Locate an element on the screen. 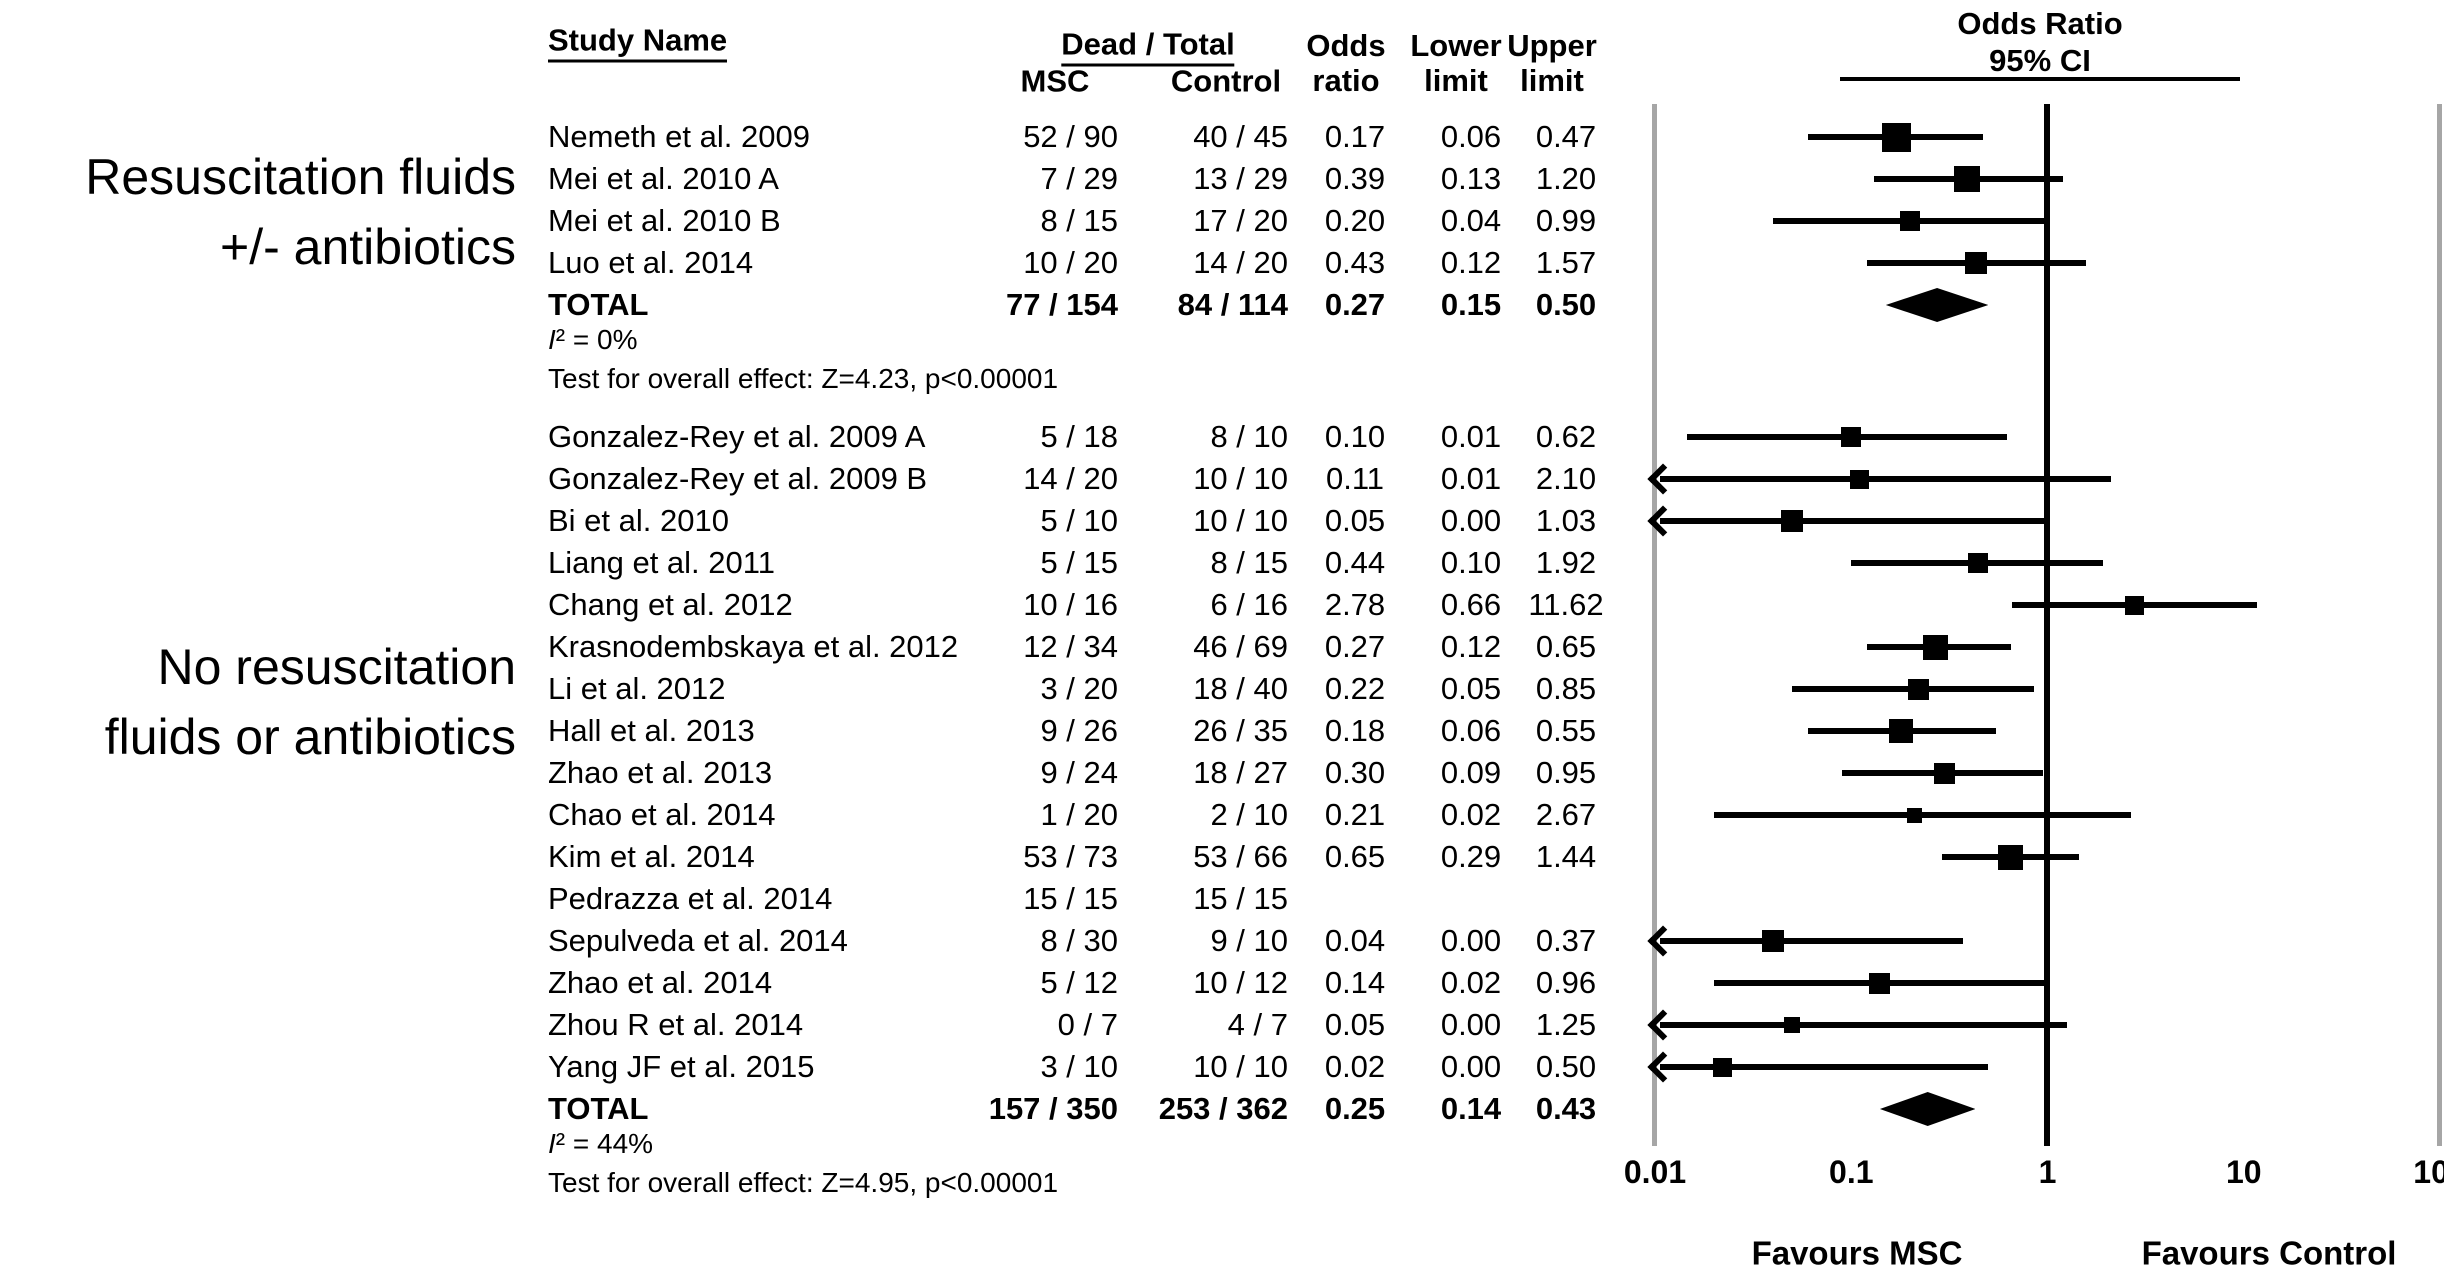 The image size is (2444, 1276). column-header-control: Control is located at coordinates (1226, 81).